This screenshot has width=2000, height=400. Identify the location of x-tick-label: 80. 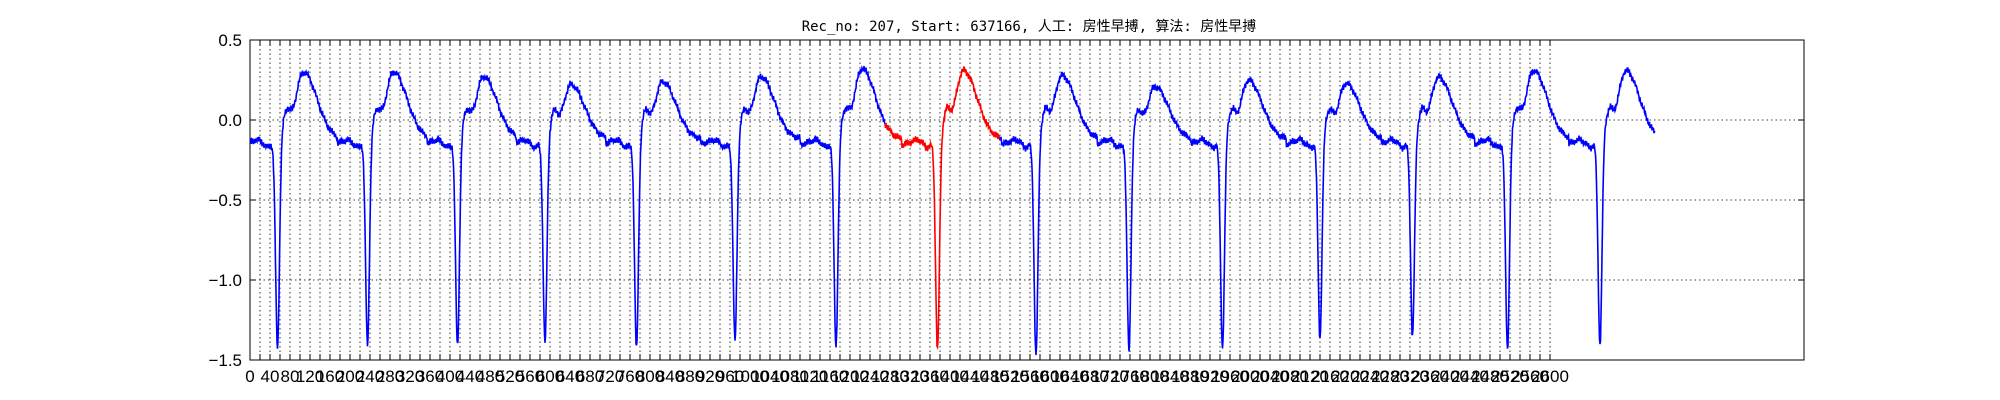
(290, 376).